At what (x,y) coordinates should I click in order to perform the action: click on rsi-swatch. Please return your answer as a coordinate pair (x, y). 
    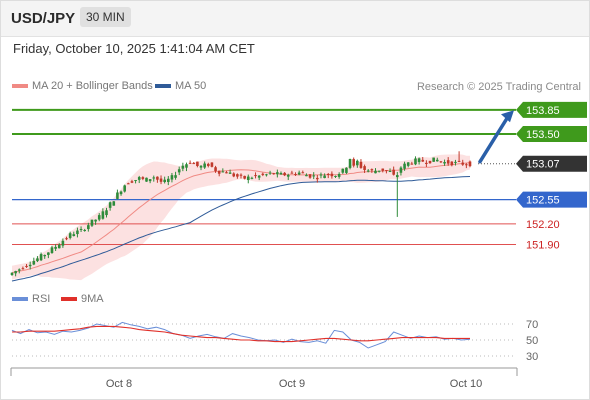
    Looking at the image, I should click on (20, 299).